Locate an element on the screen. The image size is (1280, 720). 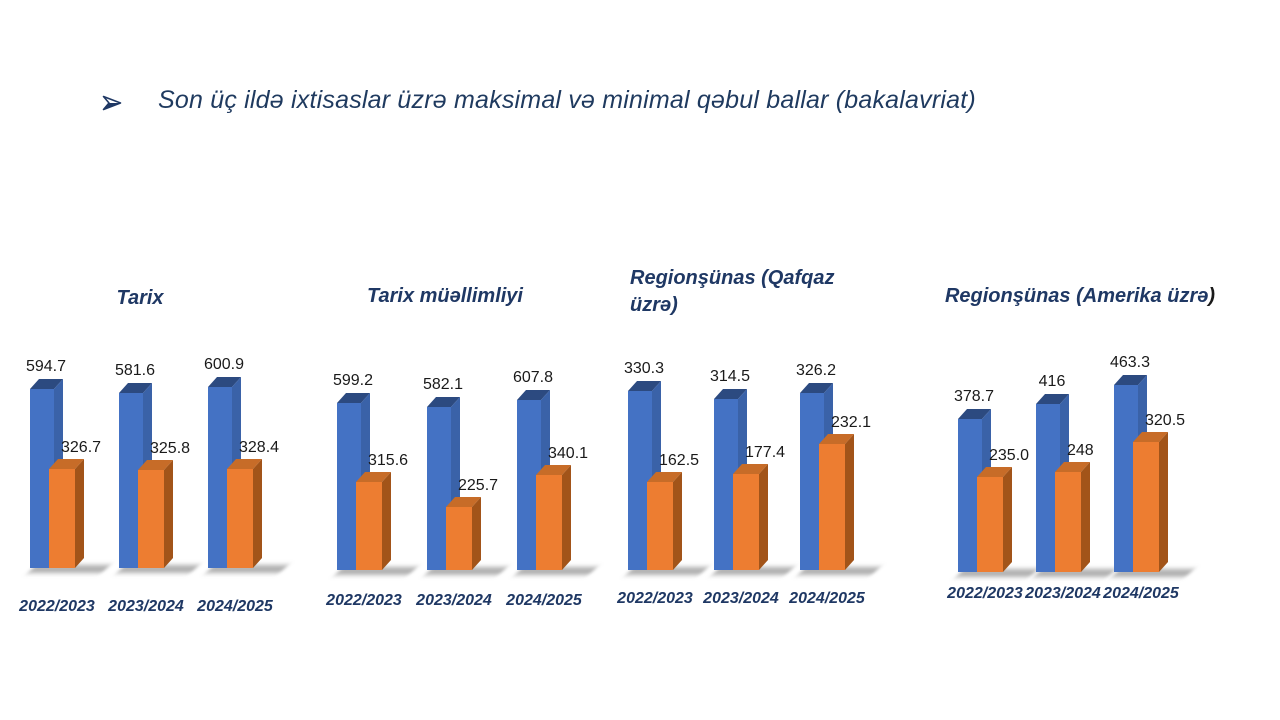
min-value-label: 235.0 is located at coordinates (1009, 455).